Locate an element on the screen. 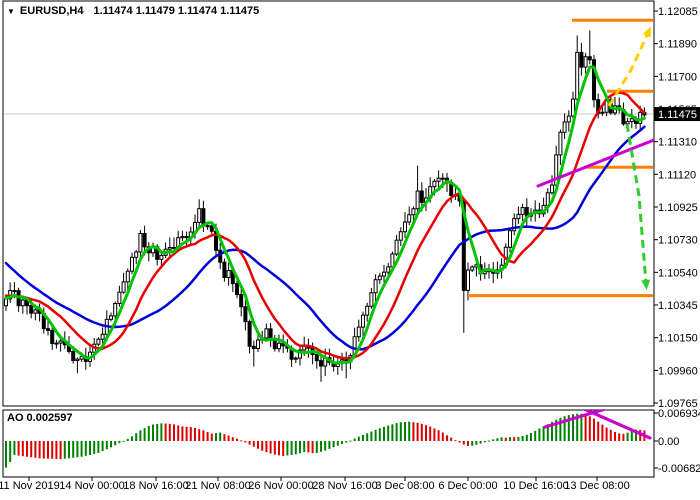  dropdown-arrow-icon: ▼ is located at coordinates (11, 11).